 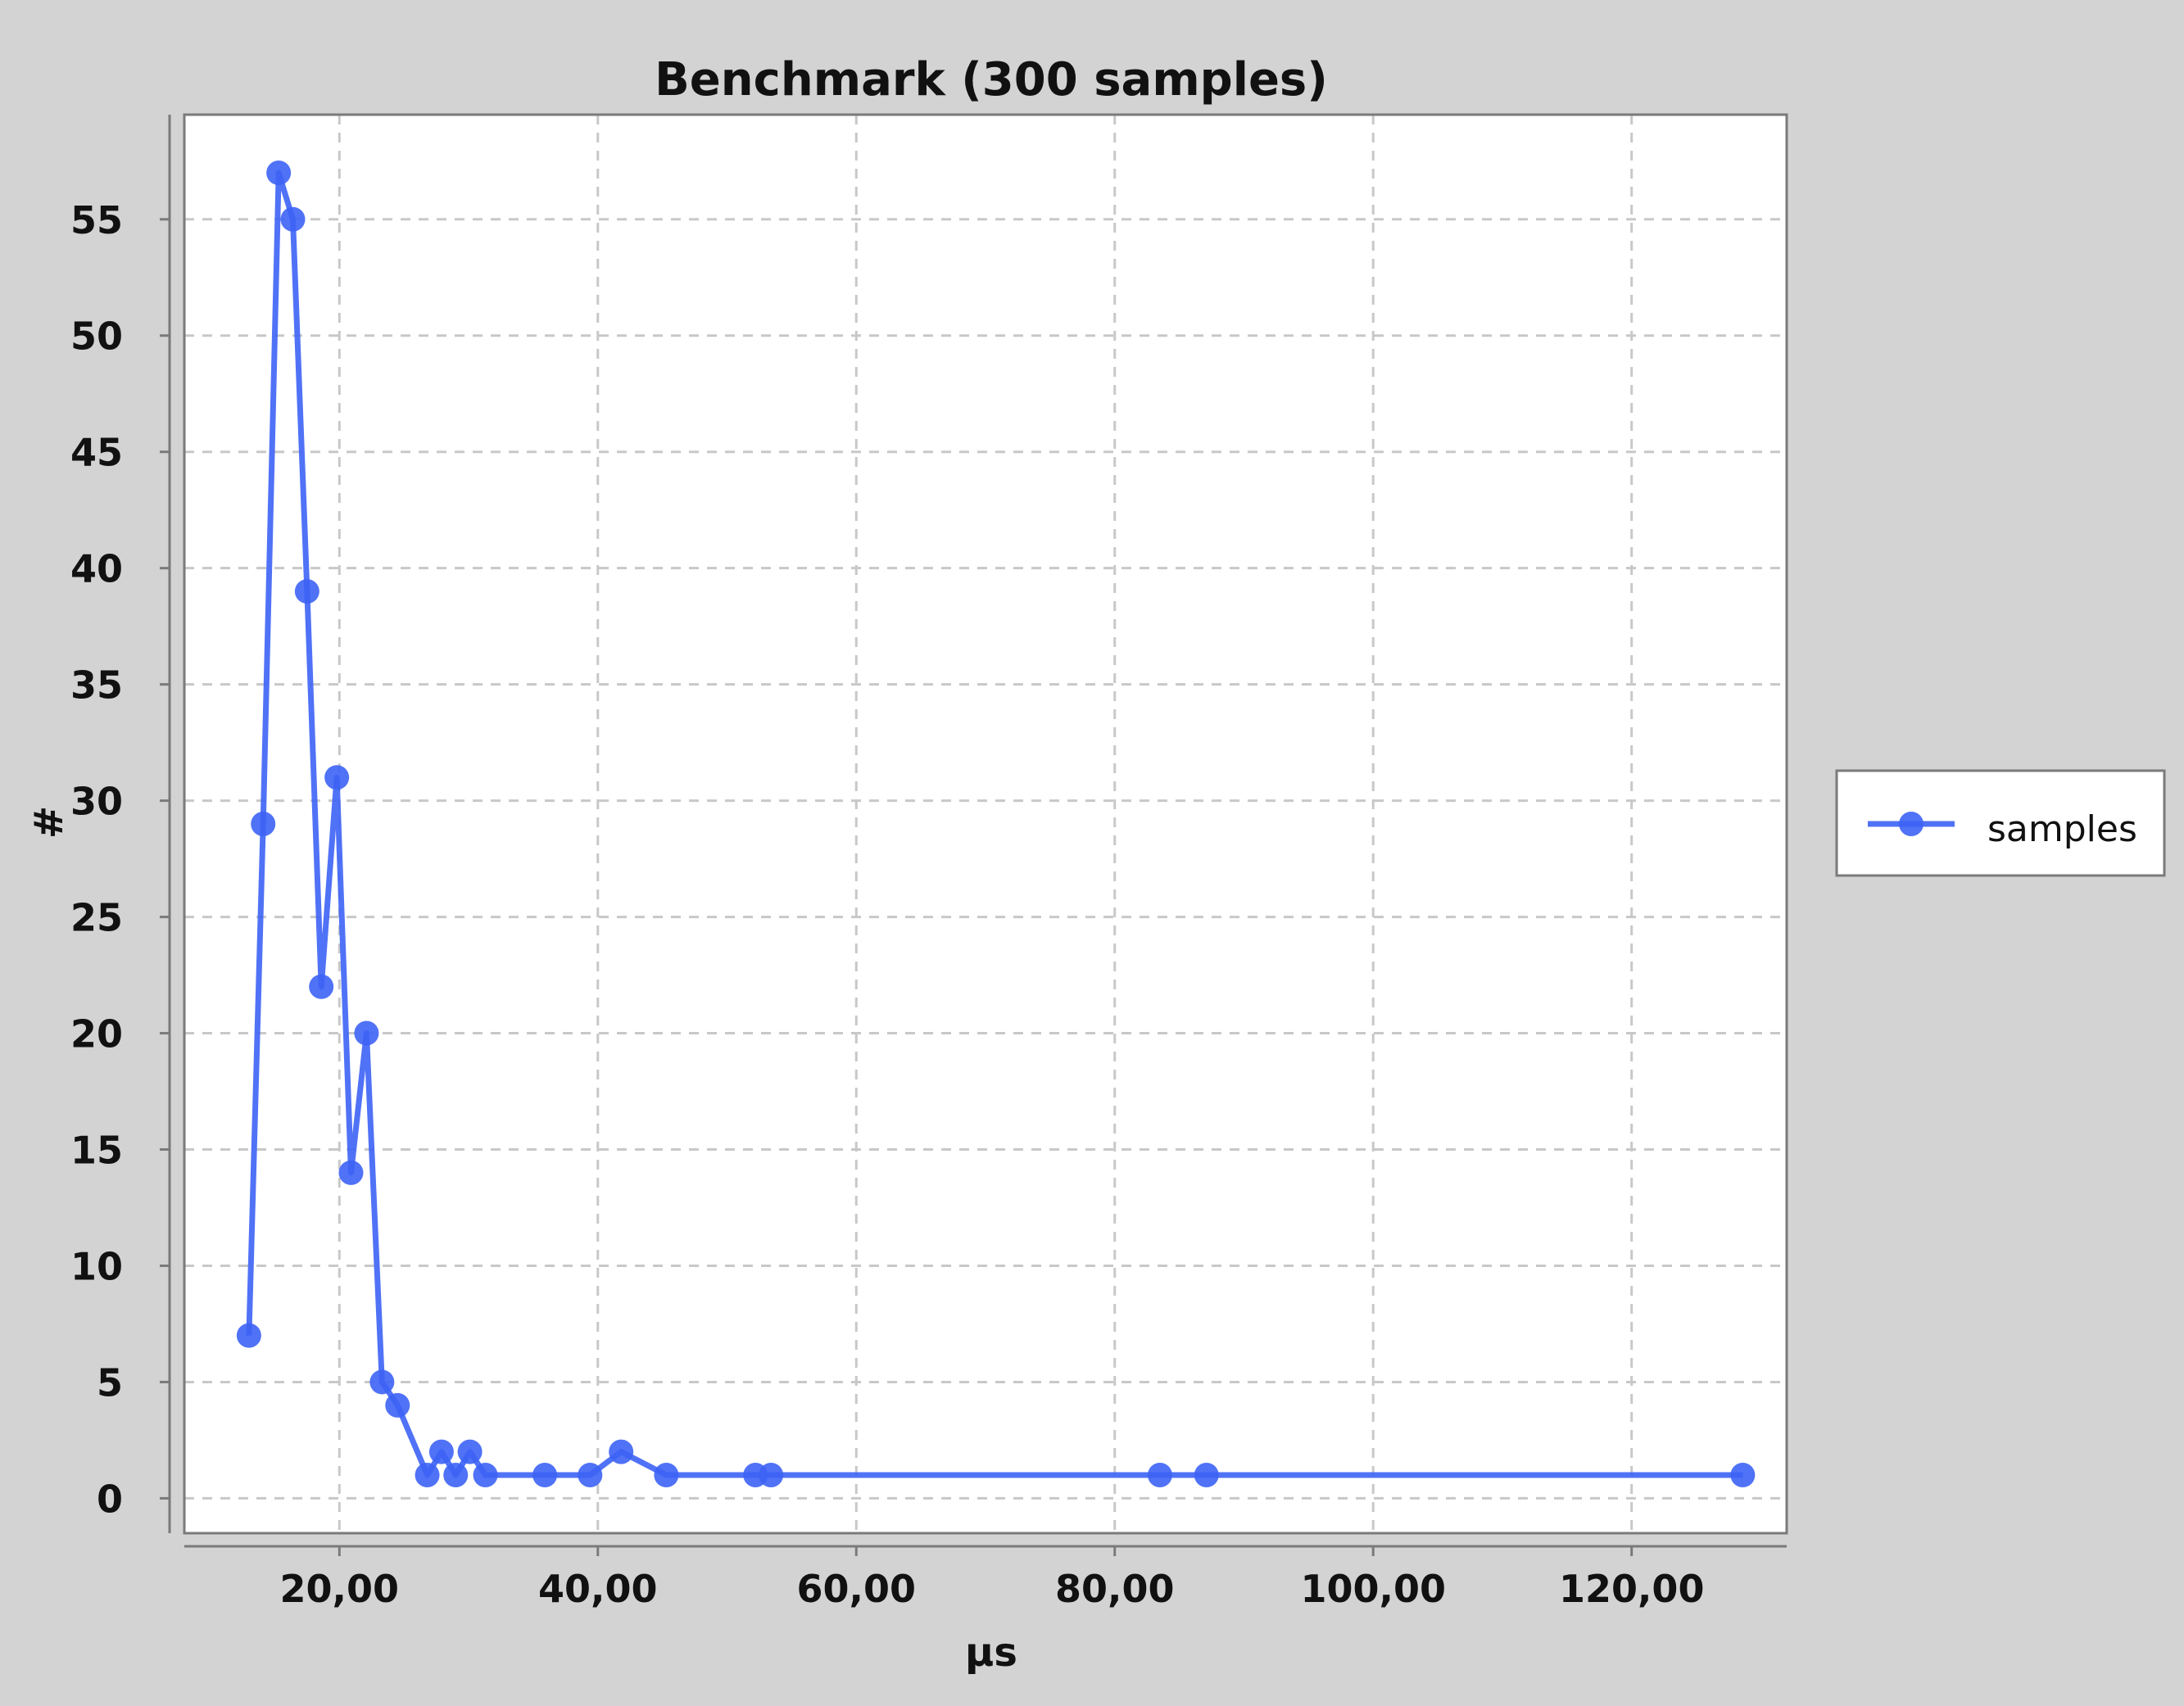 What do you see at coordinates (96, 337) in the screenshot?
I see `y-tick-label: 50` at bounding box center [96, 337].